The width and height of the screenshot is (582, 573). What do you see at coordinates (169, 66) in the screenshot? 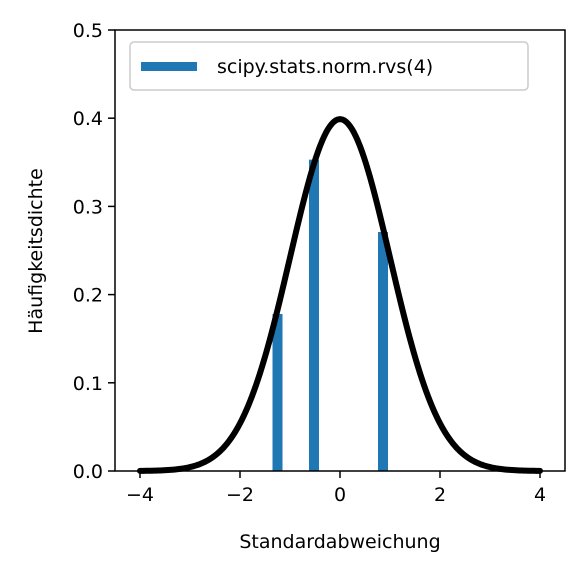
I see `legend-swatch` at bounding box center [169, 66].